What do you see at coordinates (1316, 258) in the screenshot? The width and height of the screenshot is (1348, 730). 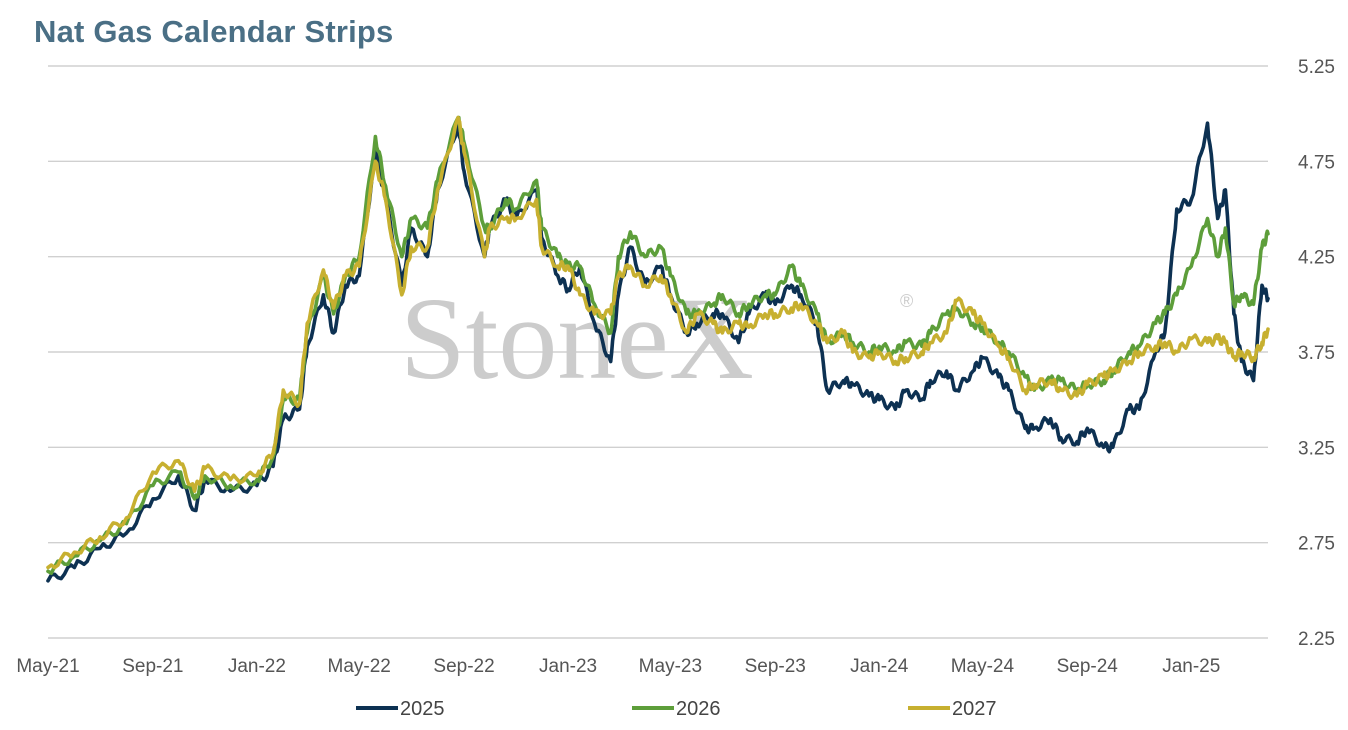 I see `y-tick-label: 4.25` at bounding box center [1316, 258].